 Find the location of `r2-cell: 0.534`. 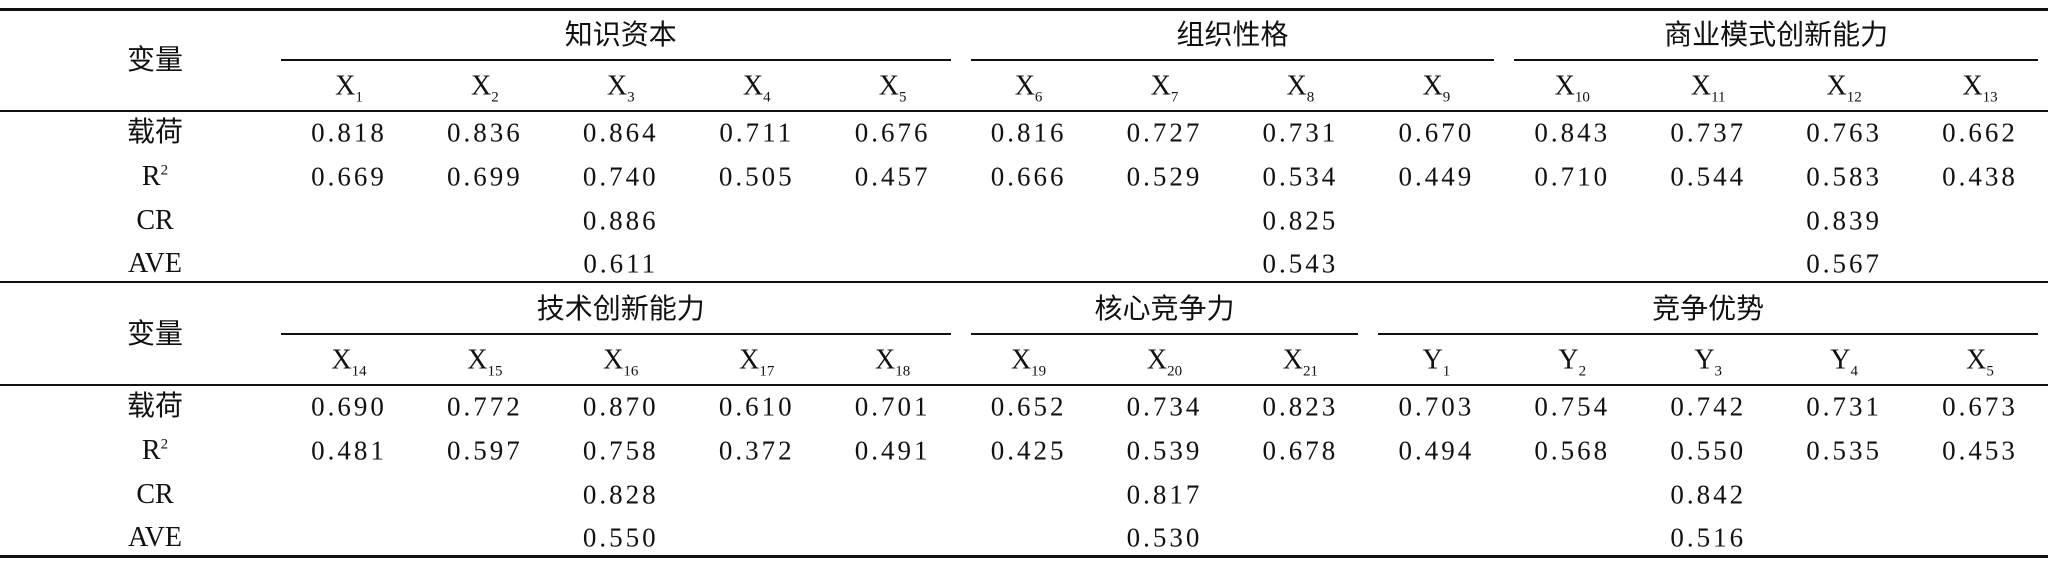

r2-cell: 0.534 is located at coordinates (1300, 176).